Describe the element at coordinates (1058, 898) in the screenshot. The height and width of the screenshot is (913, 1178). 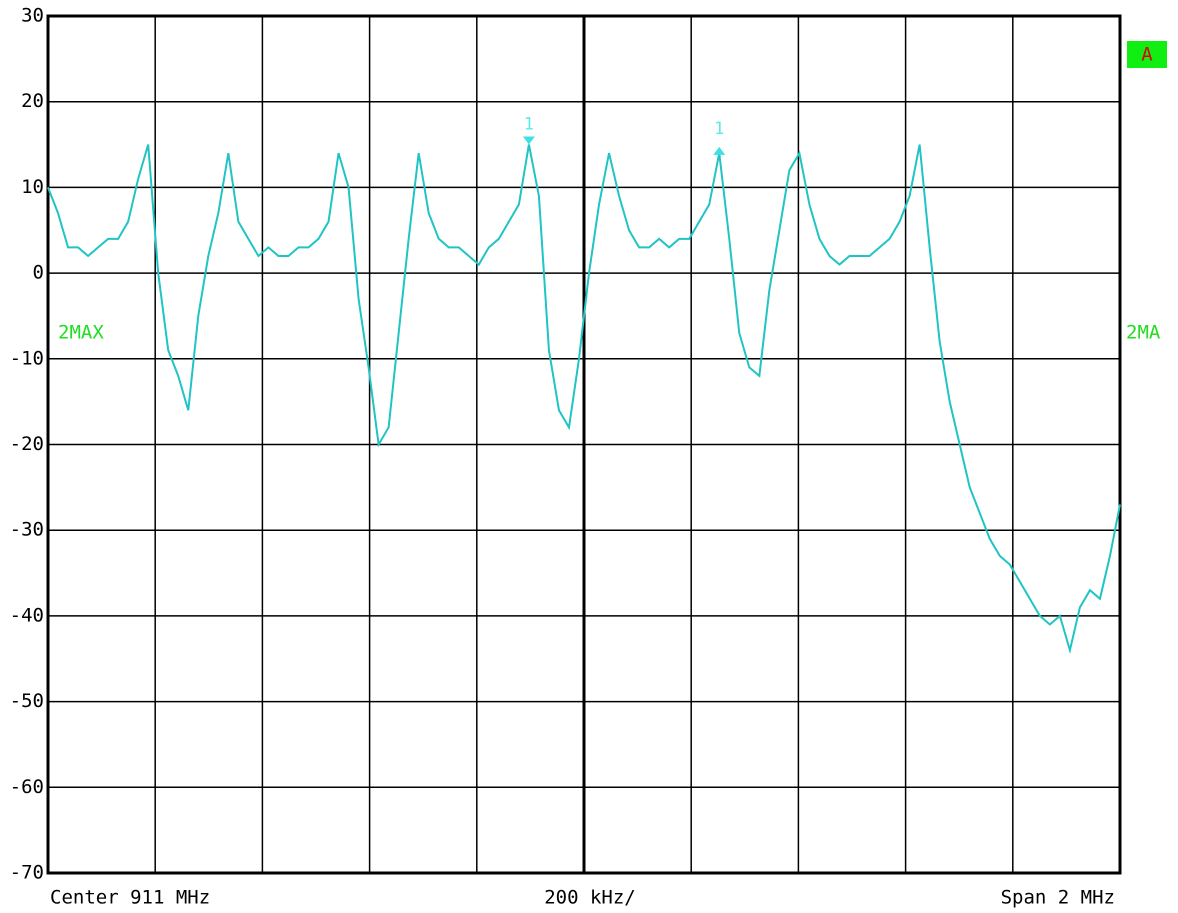
I see `span-label: Span 2 MHz` at that location.